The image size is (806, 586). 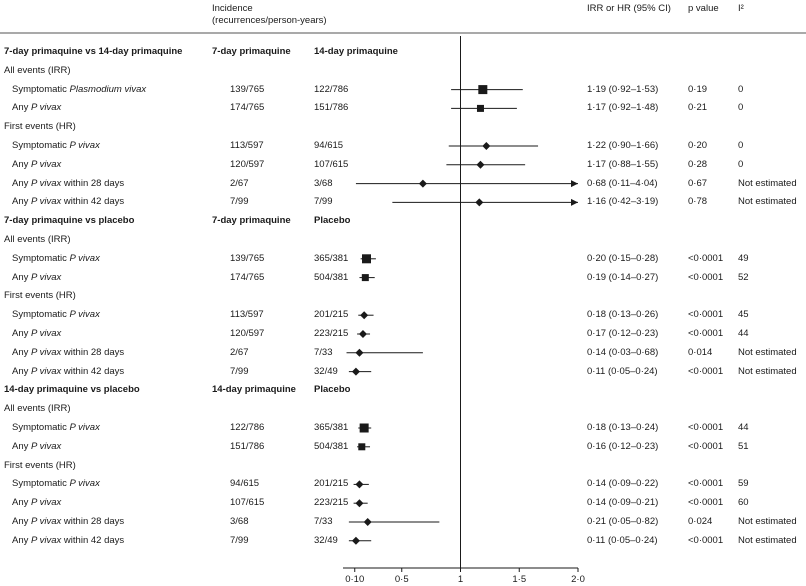 What do you see at coordinates (247, 503) in the screenshot?
I see `group1-incidence: 107/615` at bounding box center [247, 503].